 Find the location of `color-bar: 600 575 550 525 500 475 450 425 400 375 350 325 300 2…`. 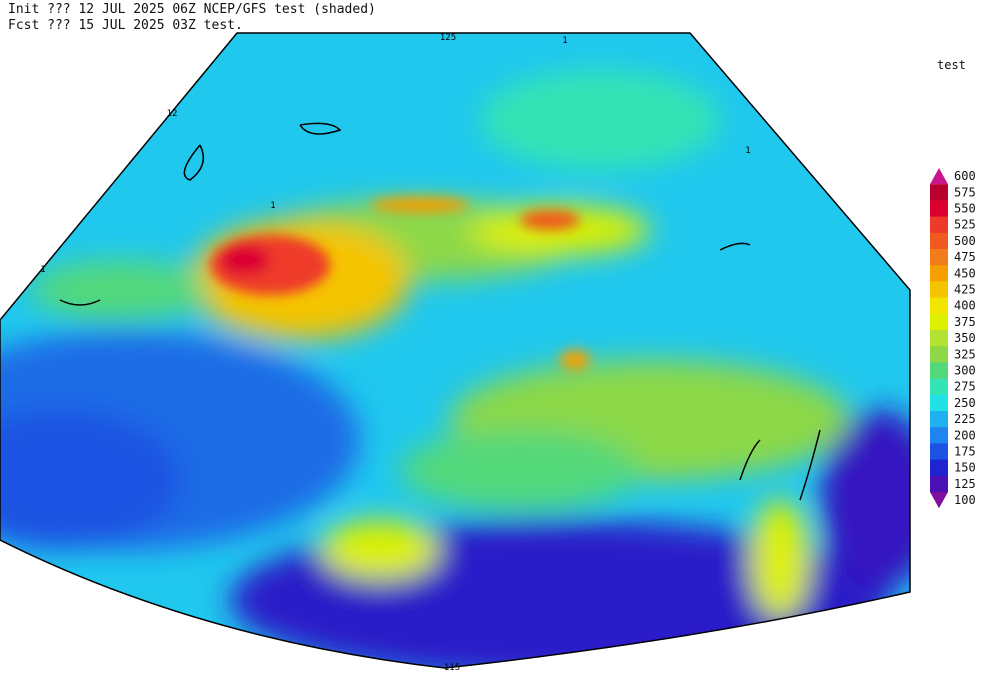

color-bar: 600 575 550 525 500 475 450 425 400 375 350 325 300 2… is located at coordinates (953, 338).